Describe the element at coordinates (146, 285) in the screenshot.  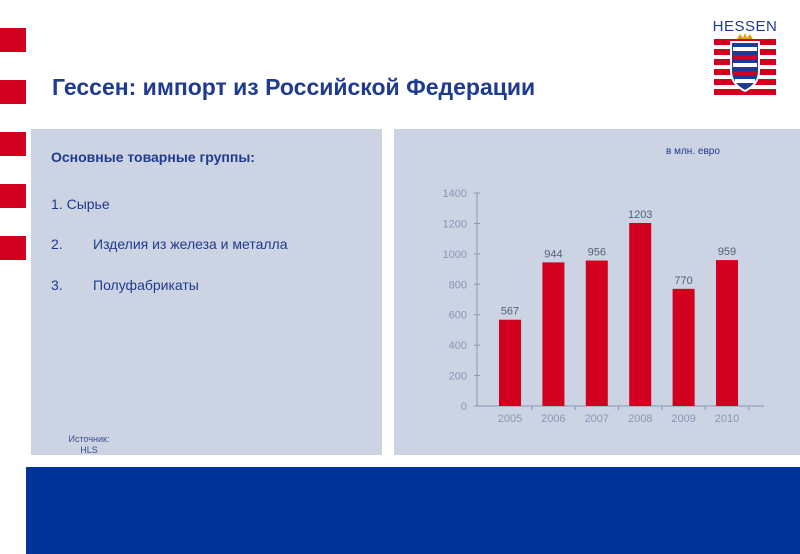
I see `group-label: Полуфабрикаты` at that location.